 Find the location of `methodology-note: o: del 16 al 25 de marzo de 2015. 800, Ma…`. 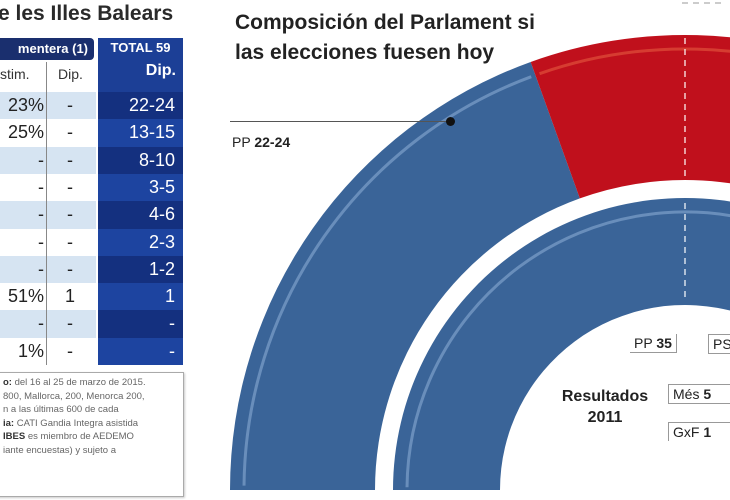

methodology-note: o: del 16 al 25 de marzo de 2015. 800, Ma… is located at coordinates (92, 434).